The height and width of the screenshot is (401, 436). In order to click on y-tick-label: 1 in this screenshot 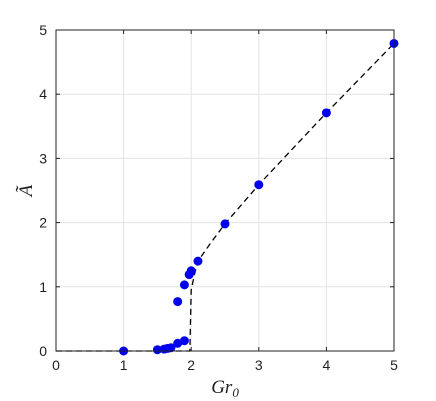, I will do `click(43, 287)`.